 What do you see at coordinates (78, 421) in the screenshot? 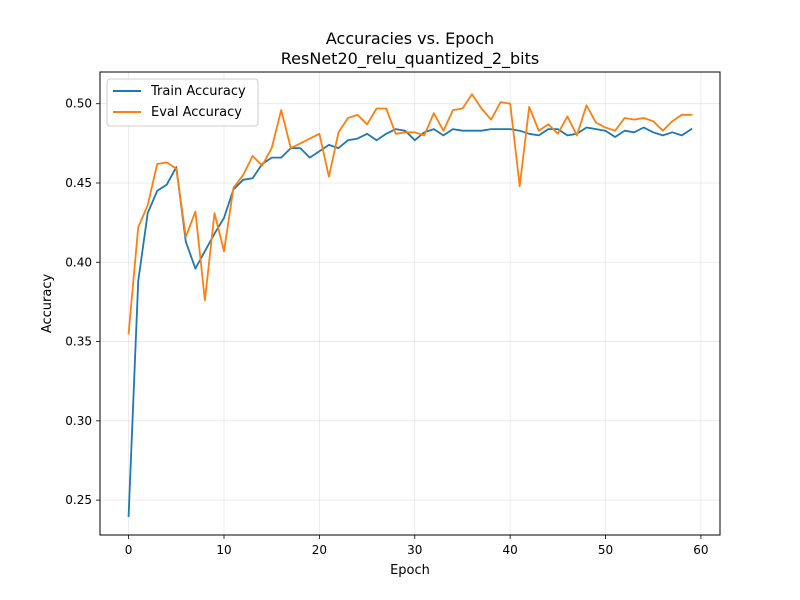
I see `y-tick-label: 0.30` at bounding box center [78, 421].